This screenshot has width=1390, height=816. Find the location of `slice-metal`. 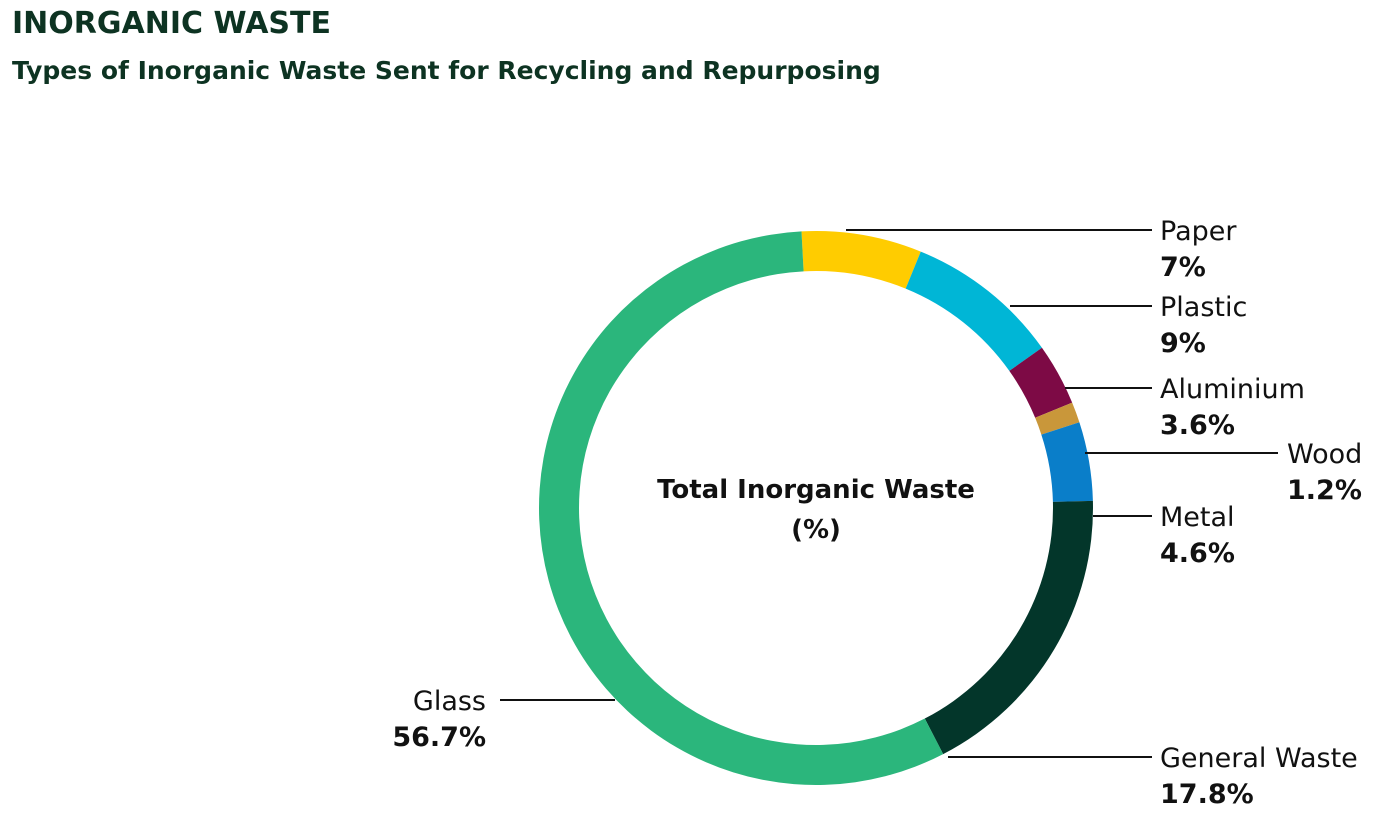

slice-metal is located at coordinates (1067, 462).